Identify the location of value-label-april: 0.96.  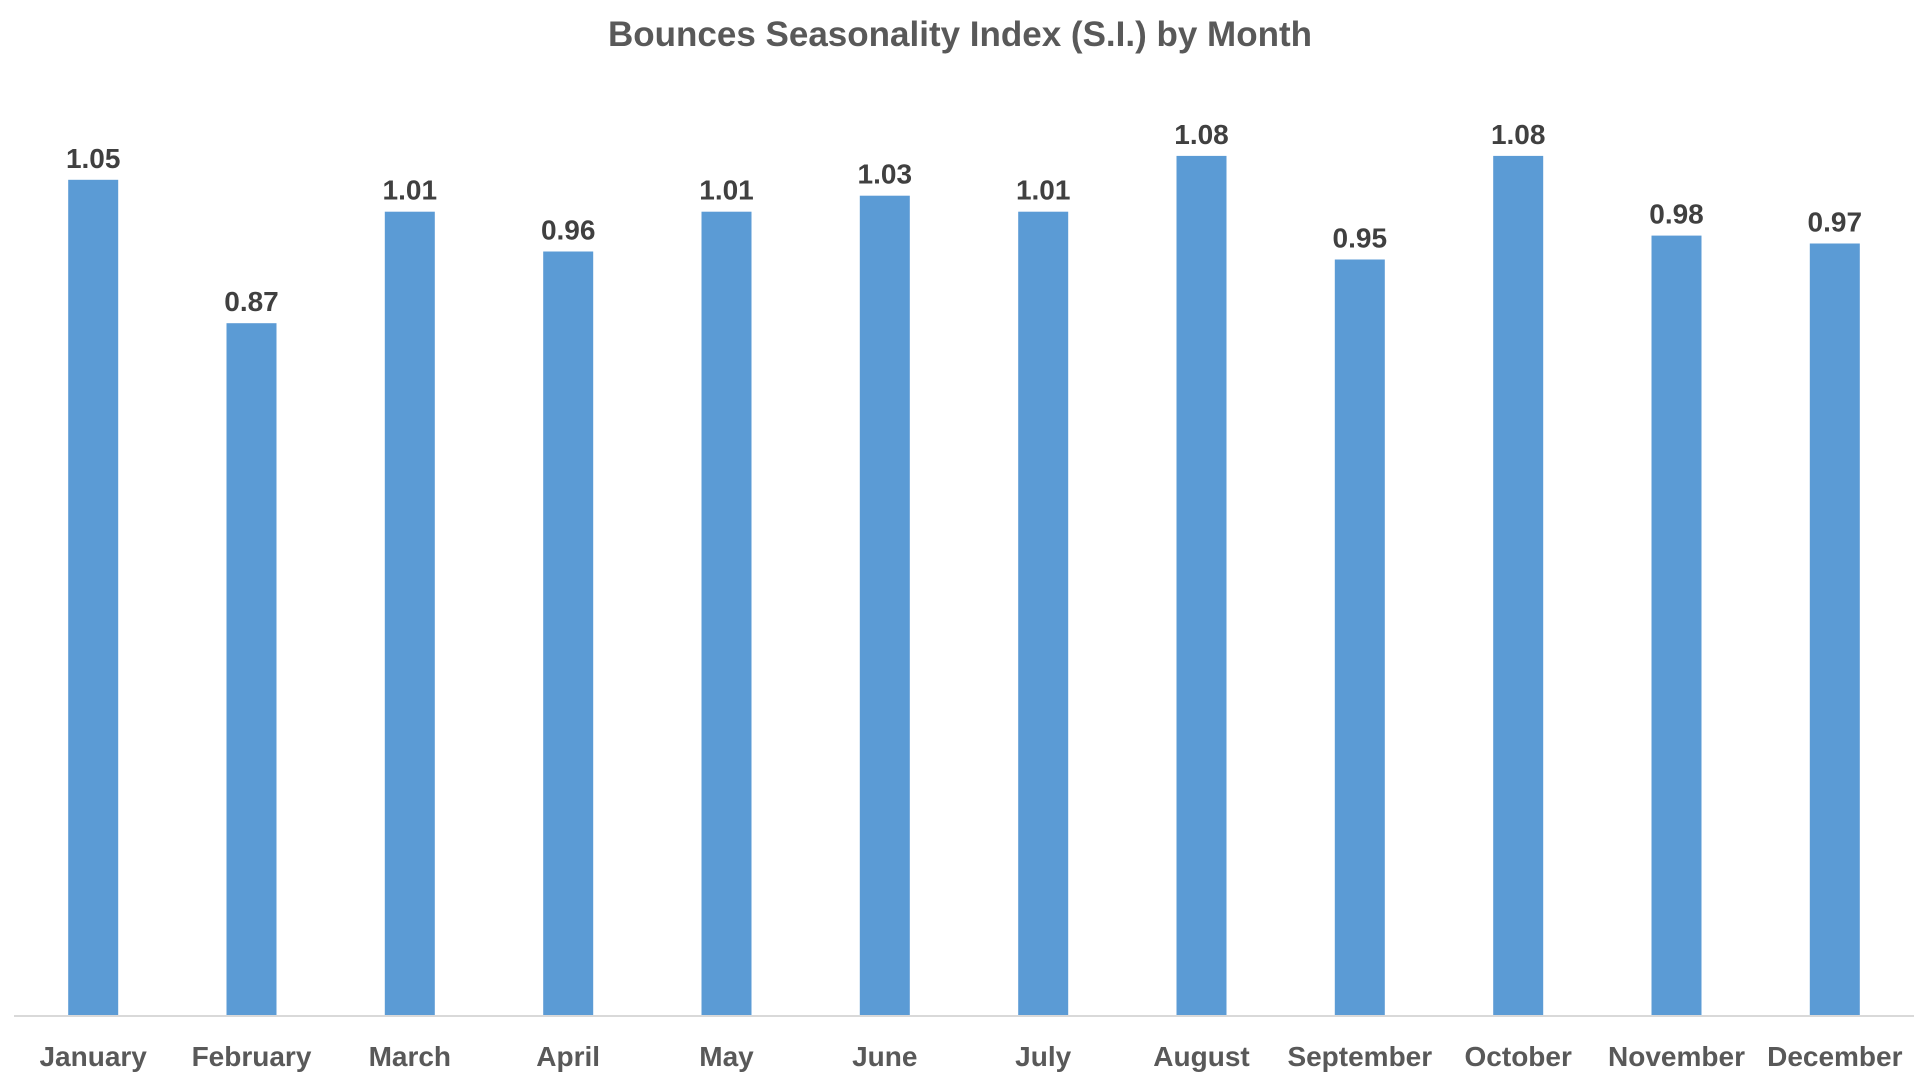
(568, 230).